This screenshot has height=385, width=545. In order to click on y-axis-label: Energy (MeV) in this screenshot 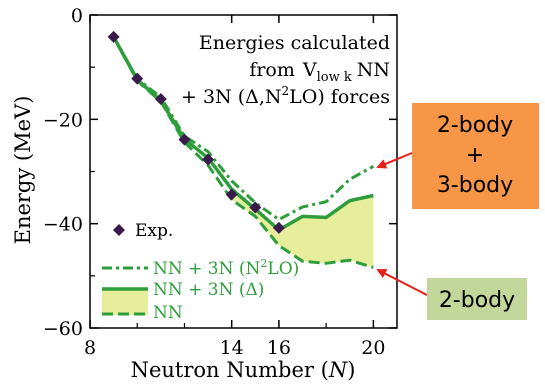, I will do `click(23, 170)`.